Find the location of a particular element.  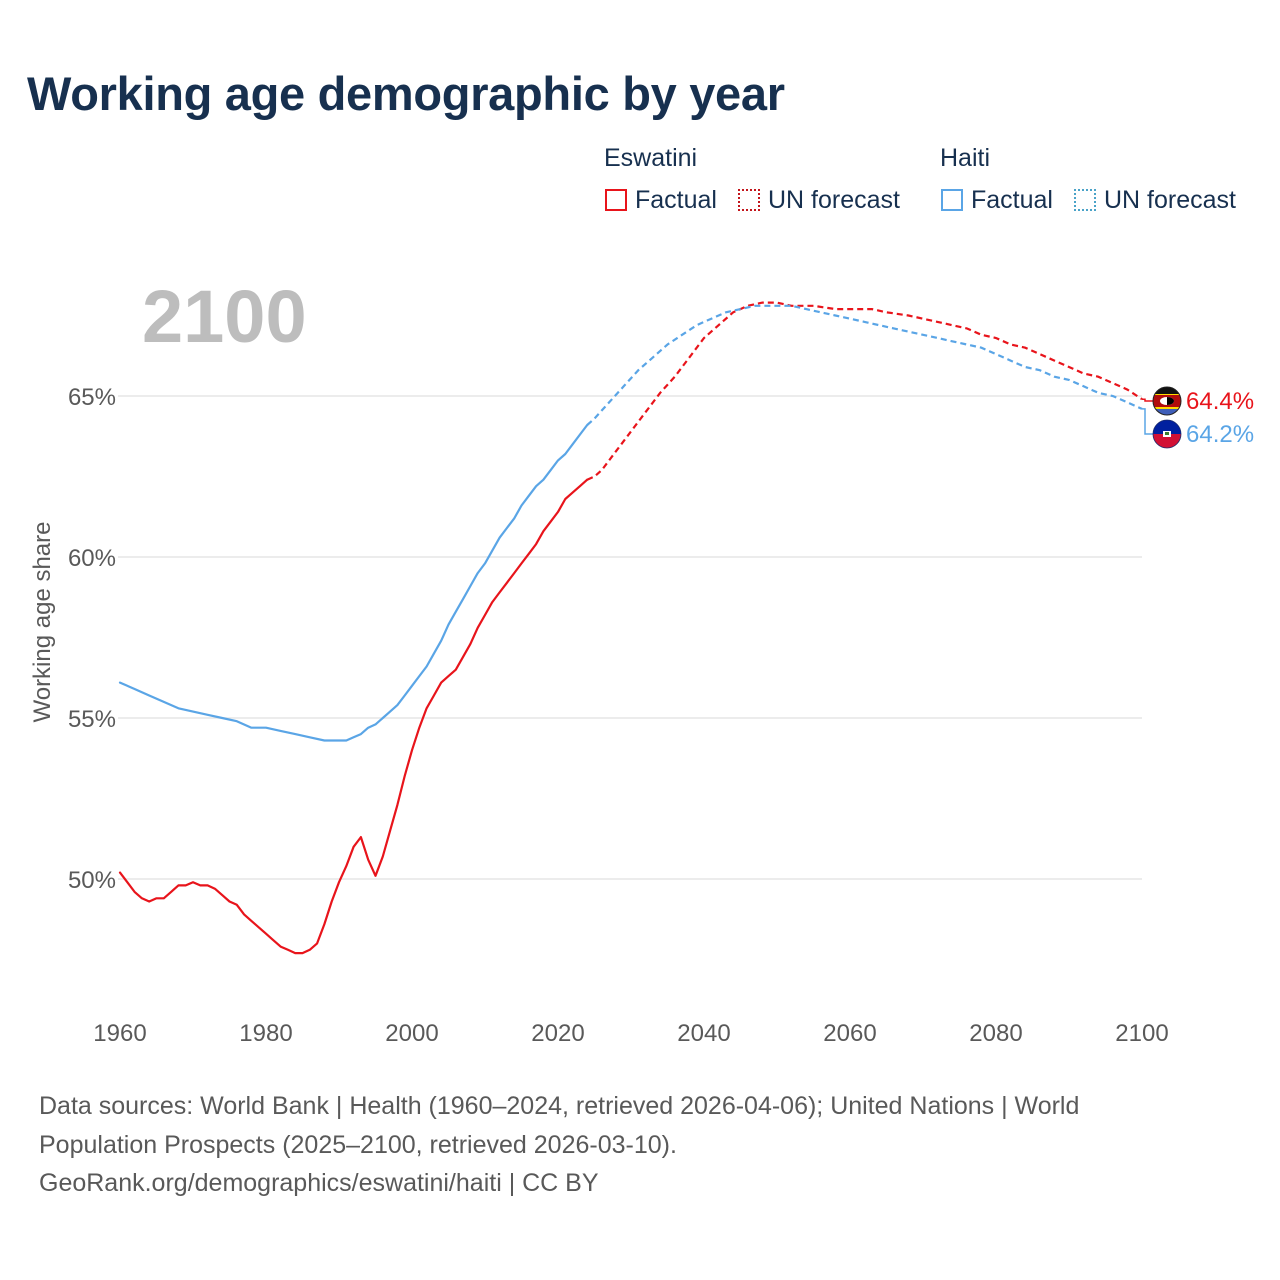

y-tick-label: 60% is located at coordinates (92, 558).